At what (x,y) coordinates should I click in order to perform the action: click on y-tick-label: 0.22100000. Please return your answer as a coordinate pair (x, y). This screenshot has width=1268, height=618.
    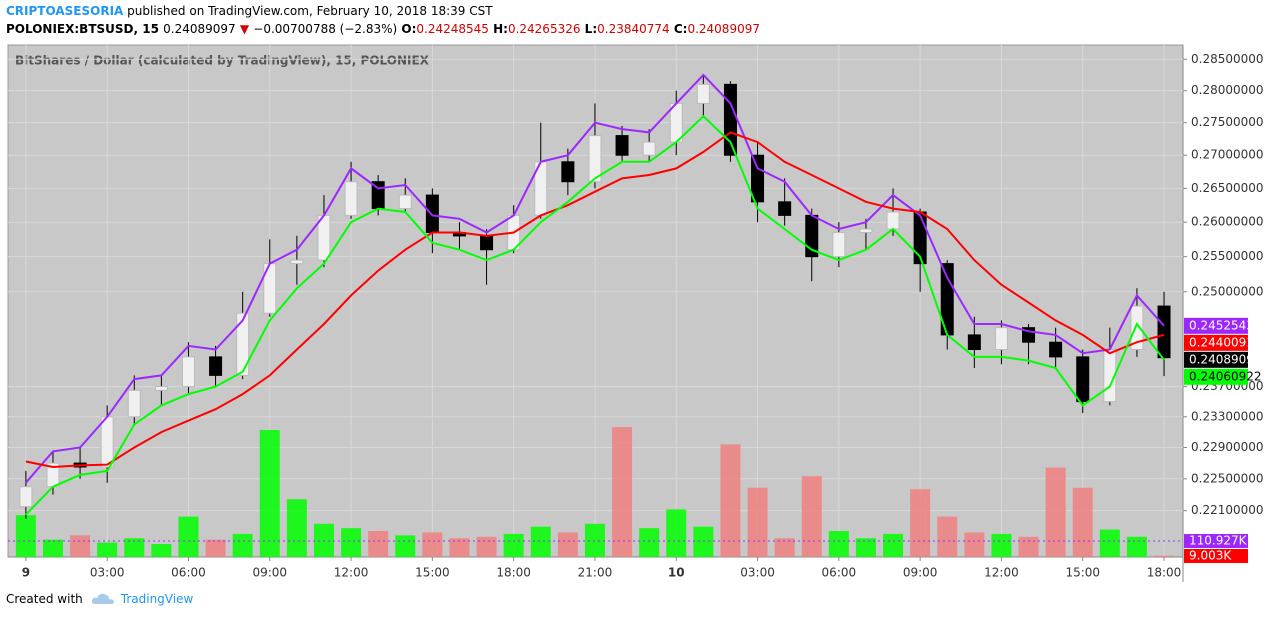
    Looking at the image, I should click on (1227, 510).